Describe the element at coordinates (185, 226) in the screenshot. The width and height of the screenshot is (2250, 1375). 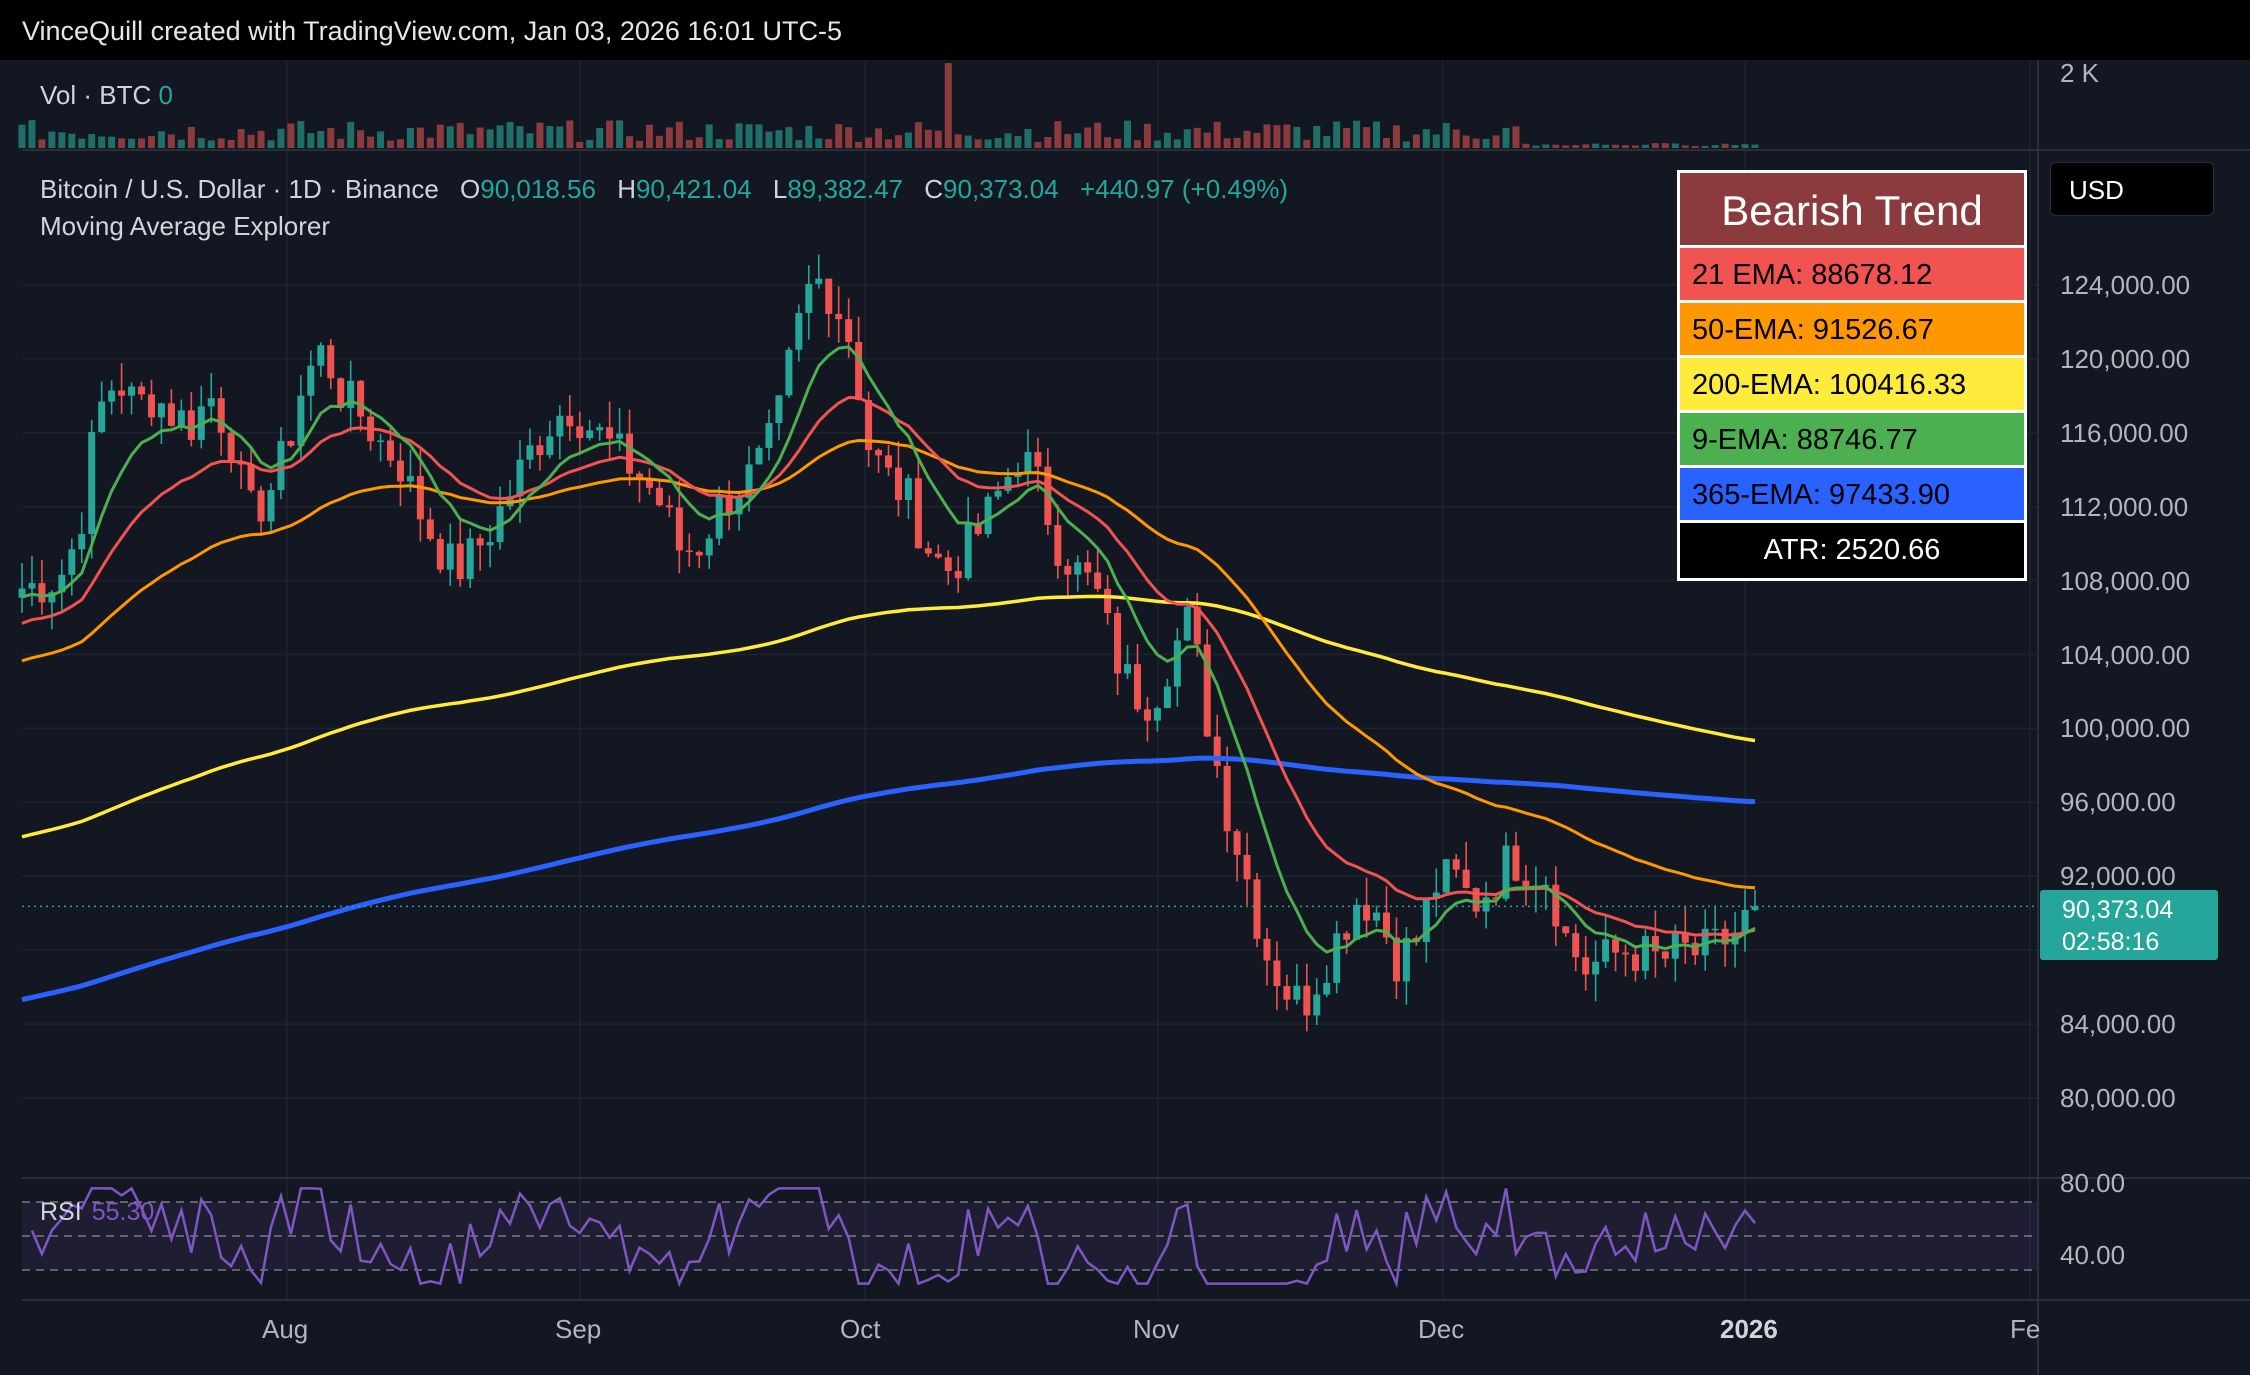
I see `indicator-name: Moving Average Explorer` at that location.